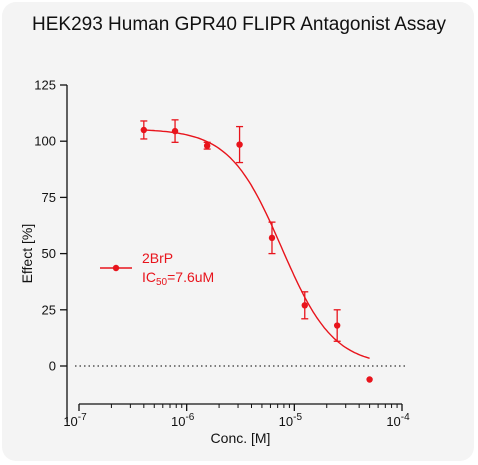 The height and width of the screenshot is (465, 478). What do you see at coordinates (183, 420) in the screenshot?
I see `x-tick-label: 10⁻⁶` at bounding box center [183, 420].